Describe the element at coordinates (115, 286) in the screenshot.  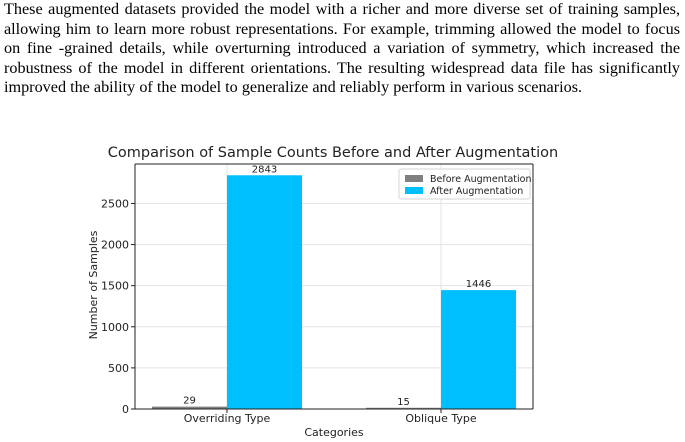
I see `y-tick-label: 1500` at that location.